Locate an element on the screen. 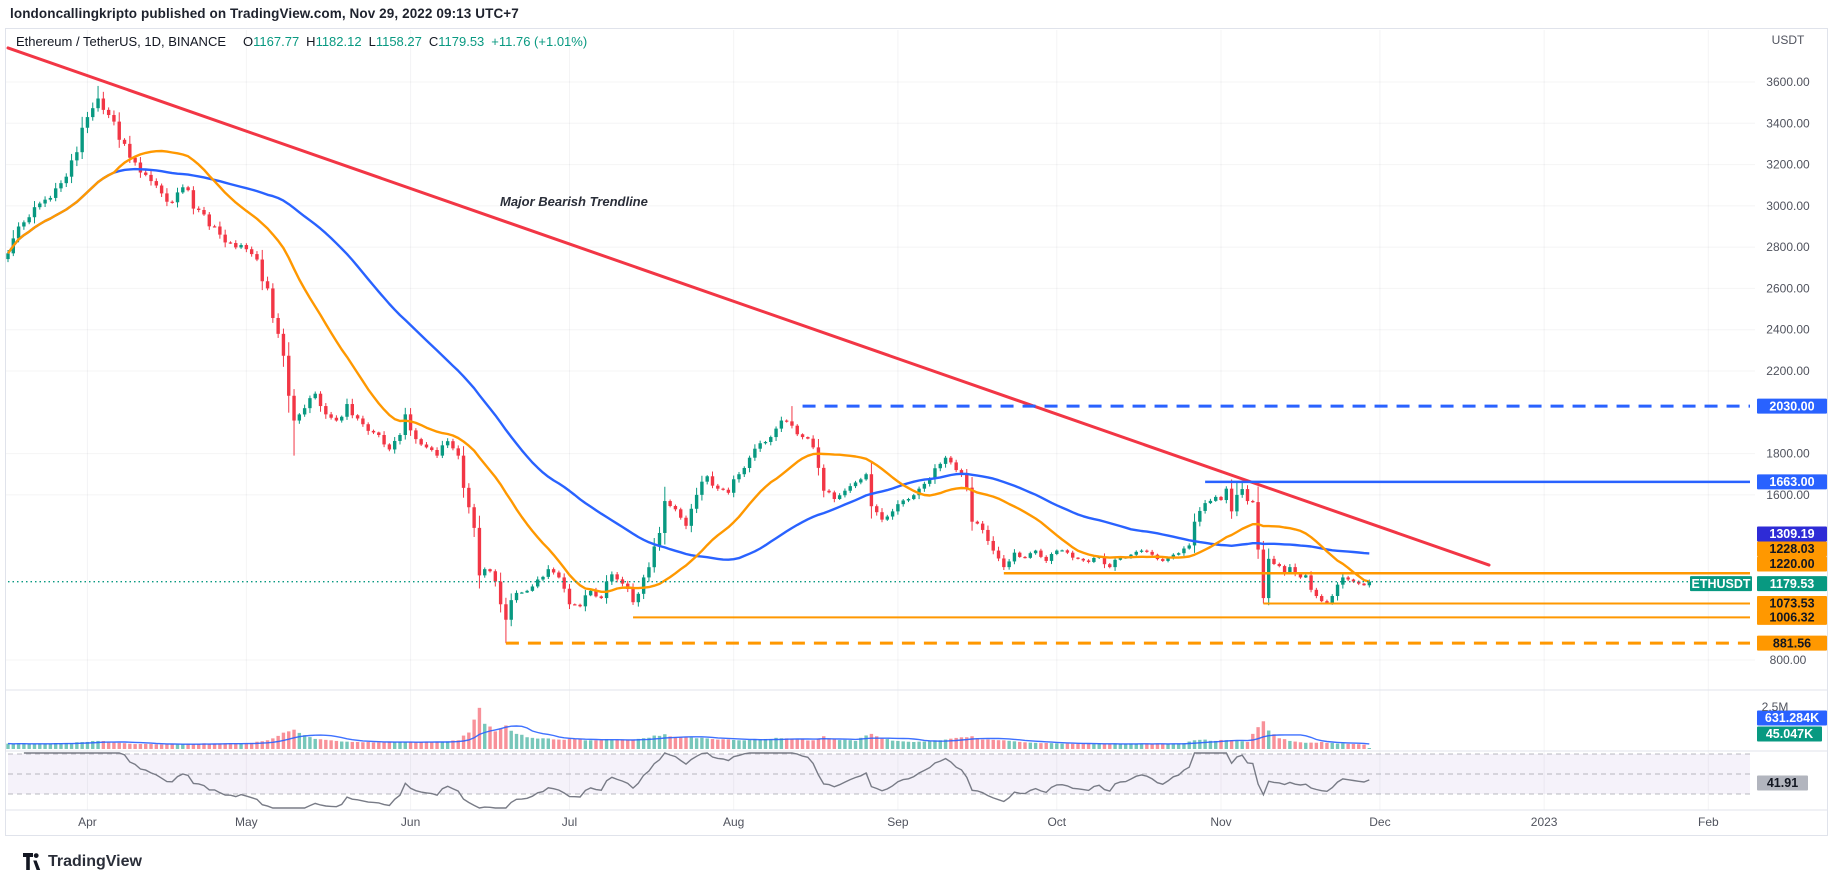 This screenshot has height=875, width=1834. svg-text: Aug is located at coordinates (733, 822).